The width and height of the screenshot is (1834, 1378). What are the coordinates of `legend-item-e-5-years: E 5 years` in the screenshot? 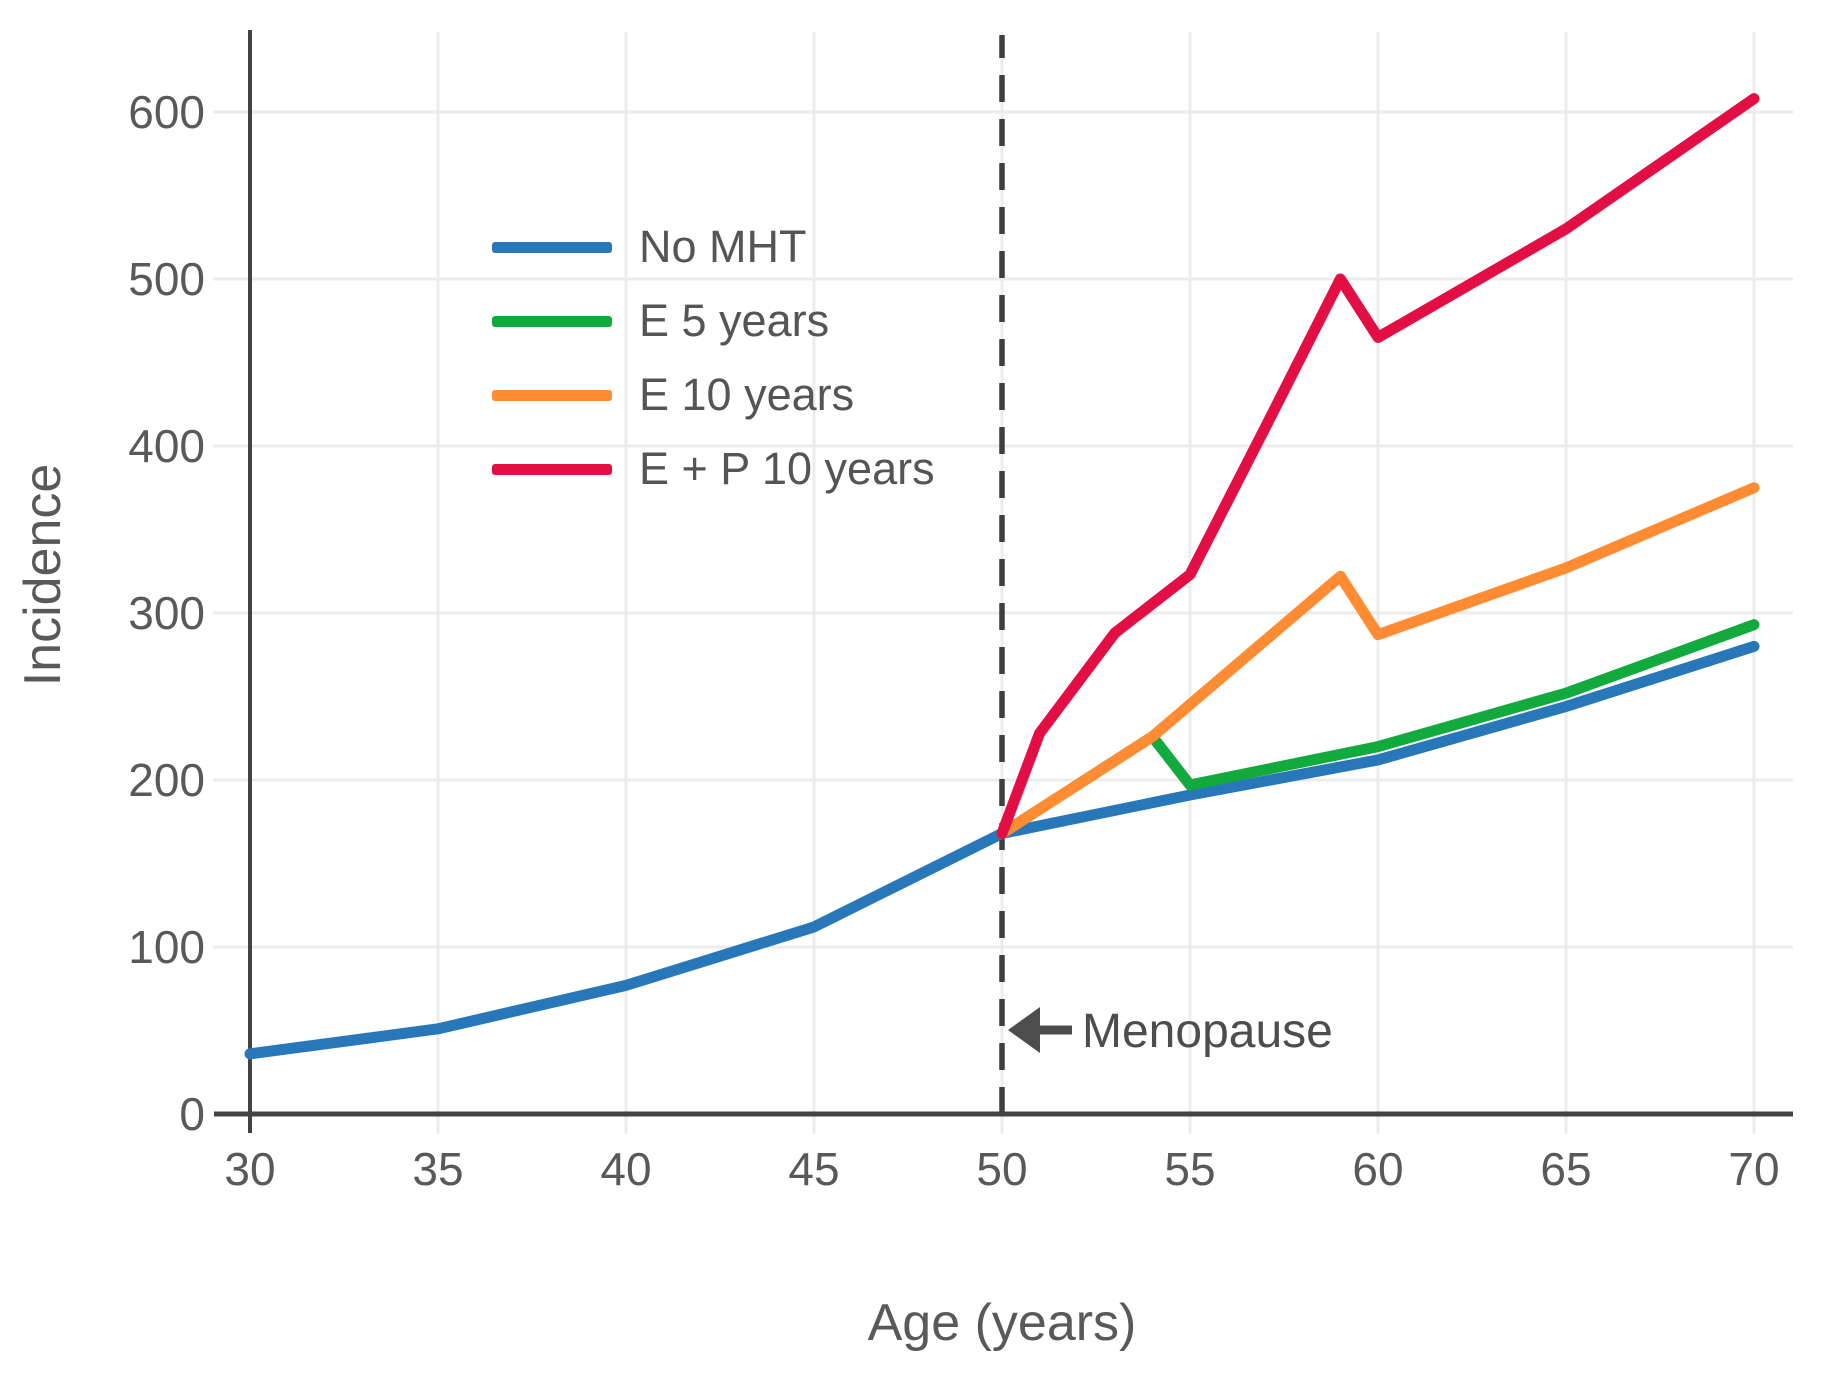 It's located at (713, 321).